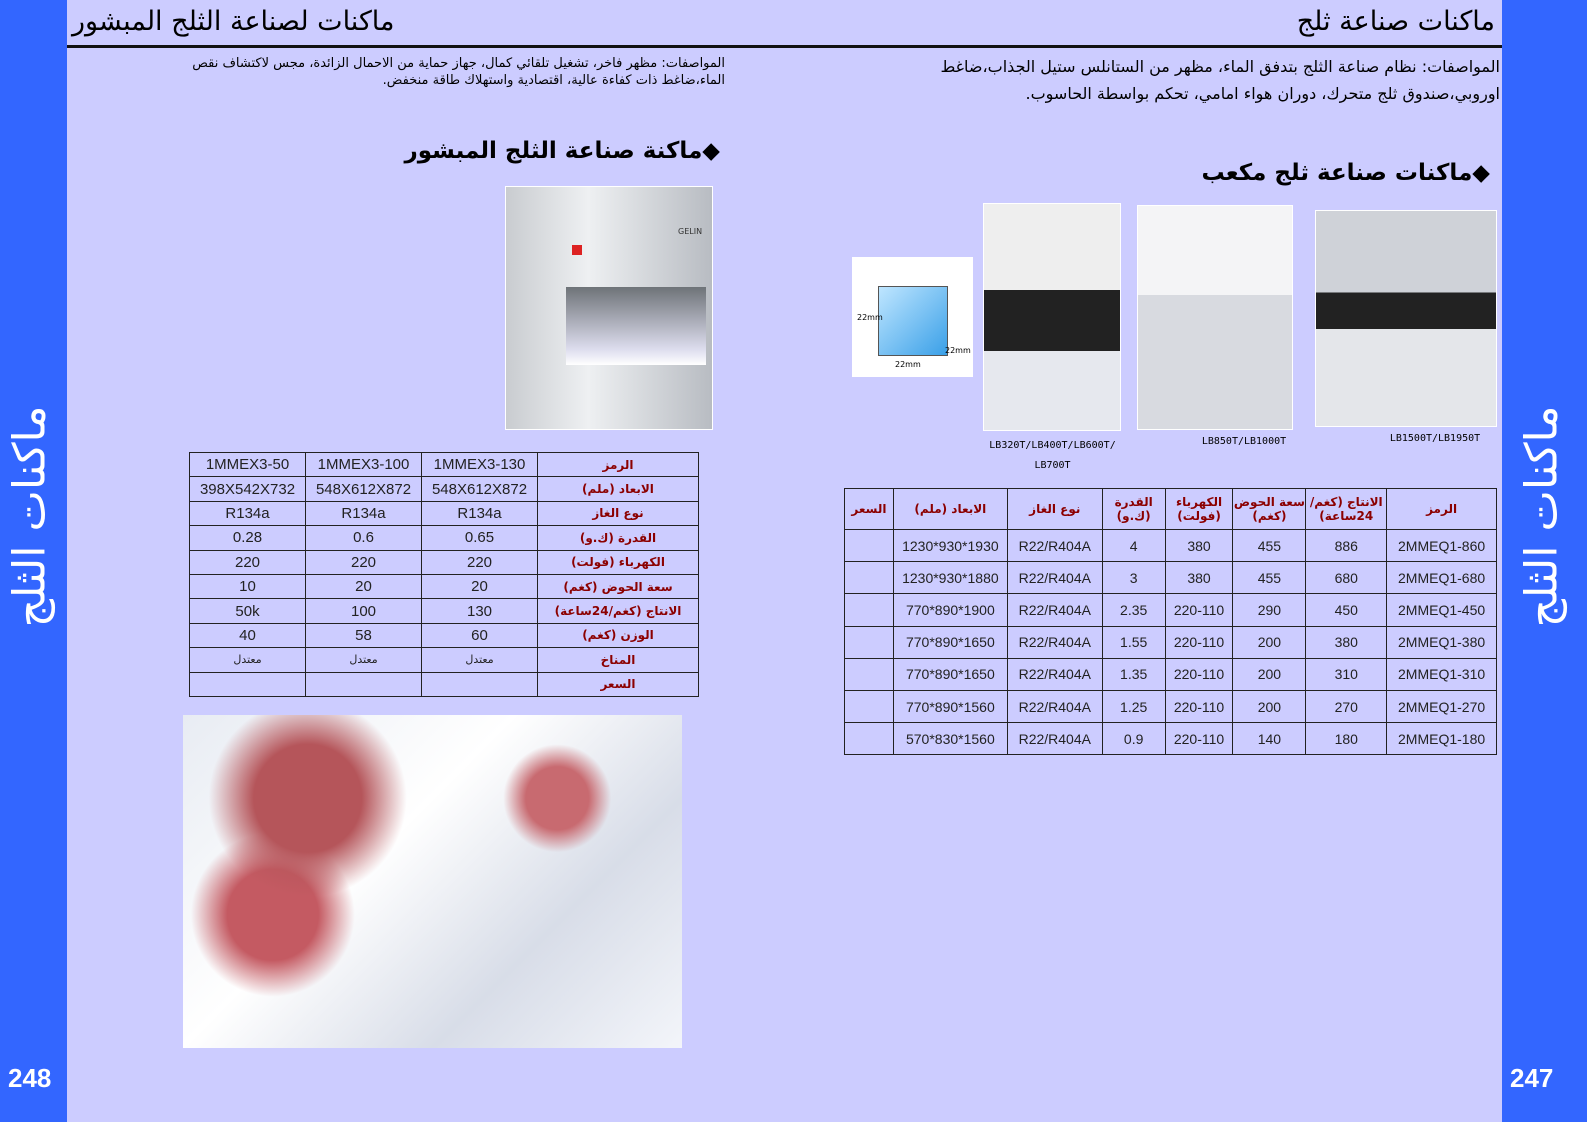 Image resolution: width=1587 pixels, height=1122 pixels. What do you see at coordinates (1441, 674) in the screenshot?
I see `cell: 2MMEQ1-310` at bounding box center [1441, 674].